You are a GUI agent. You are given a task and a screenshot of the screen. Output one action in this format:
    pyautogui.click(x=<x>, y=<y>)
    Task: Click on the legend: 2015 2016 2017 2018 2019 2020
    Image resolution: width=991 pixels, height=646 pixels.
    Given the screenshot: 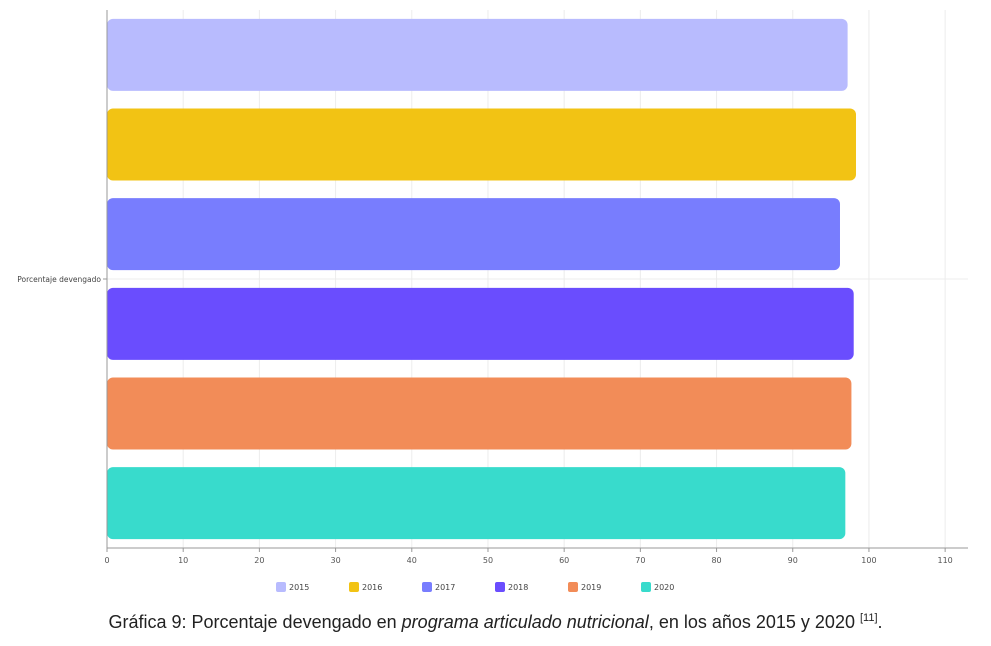 What is the action you would take?
    pyautogui.click(x=475, y=587)
    